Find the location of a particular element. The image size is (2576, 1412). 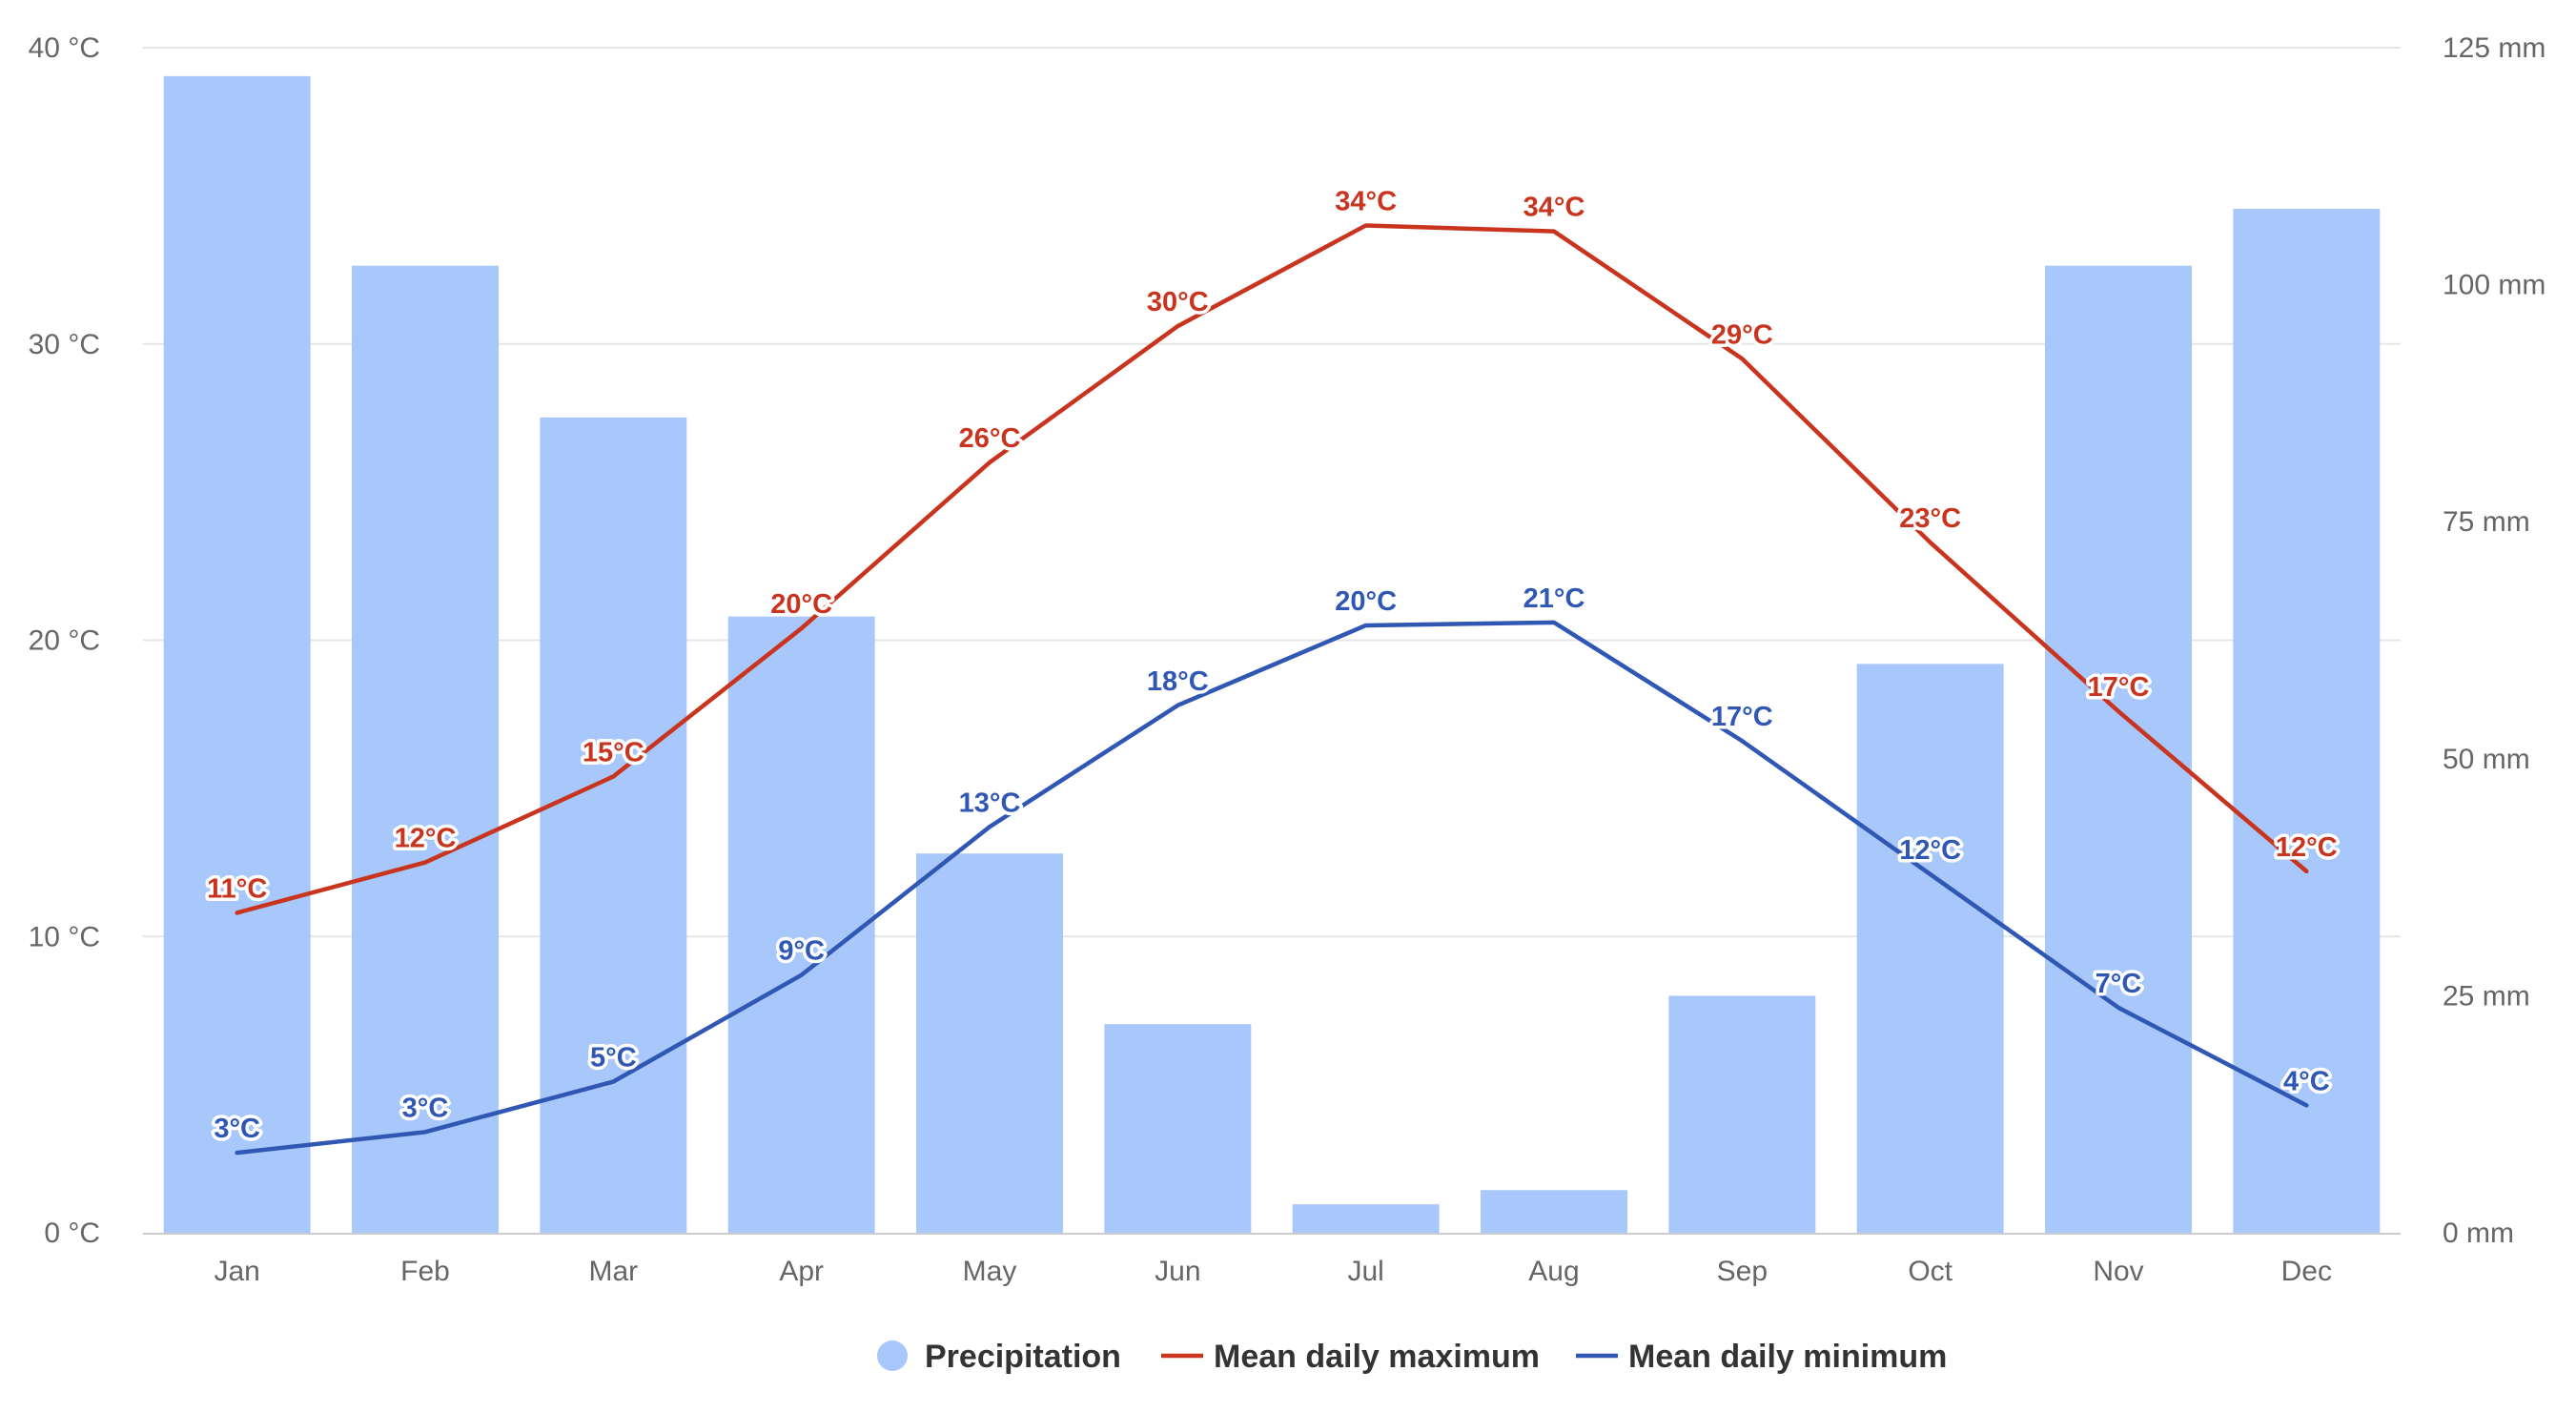

min-temp-data-label: 9°C is located at coordinates (801, 951).